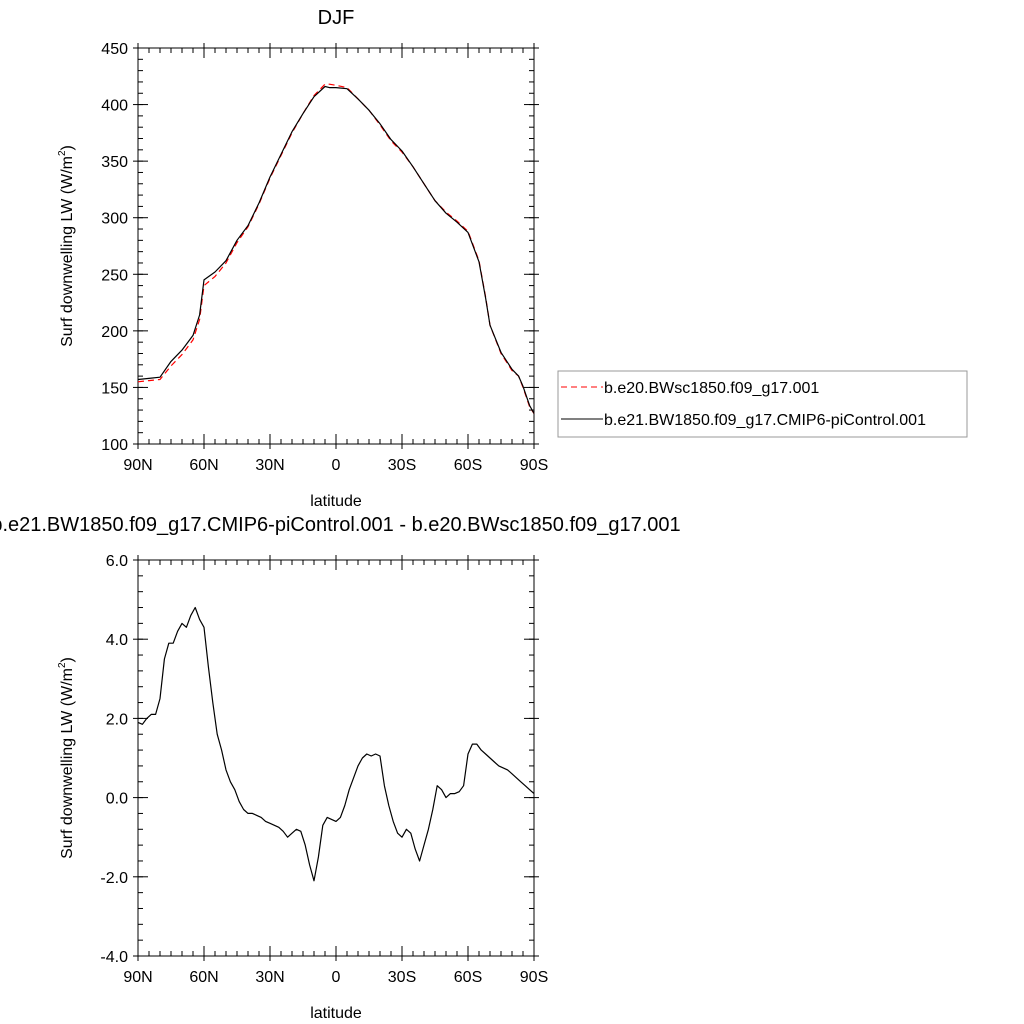  I want to click on top-y-tick-label: 300, so click(114, 219).